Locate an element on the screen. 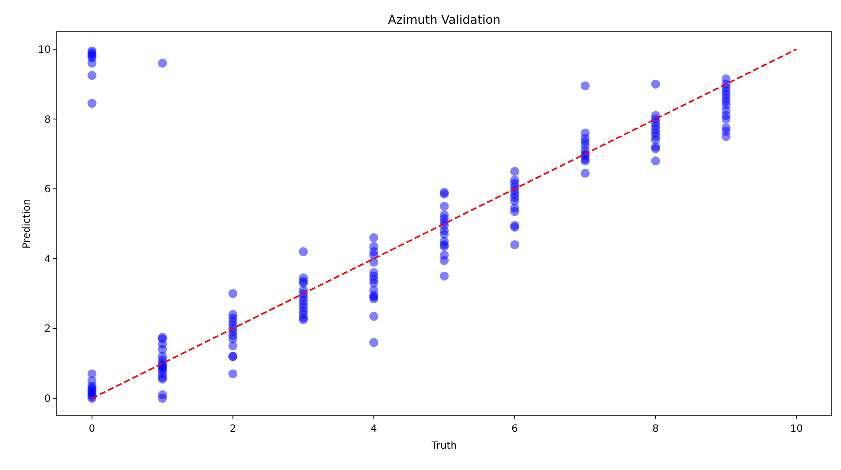  y-tick-label: 0 is located at coordinates (47, 400).